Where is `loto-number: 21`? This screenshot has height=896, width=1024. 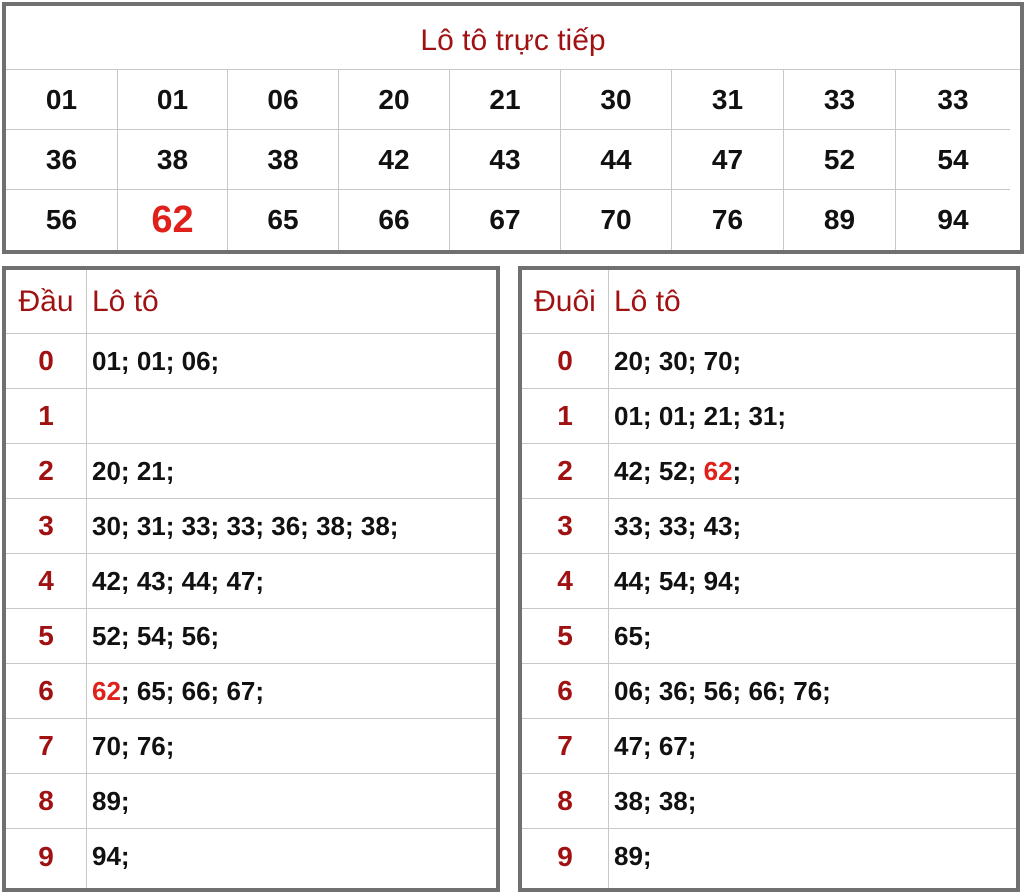 loto-number: 21 is located at coordinates (718, 415).